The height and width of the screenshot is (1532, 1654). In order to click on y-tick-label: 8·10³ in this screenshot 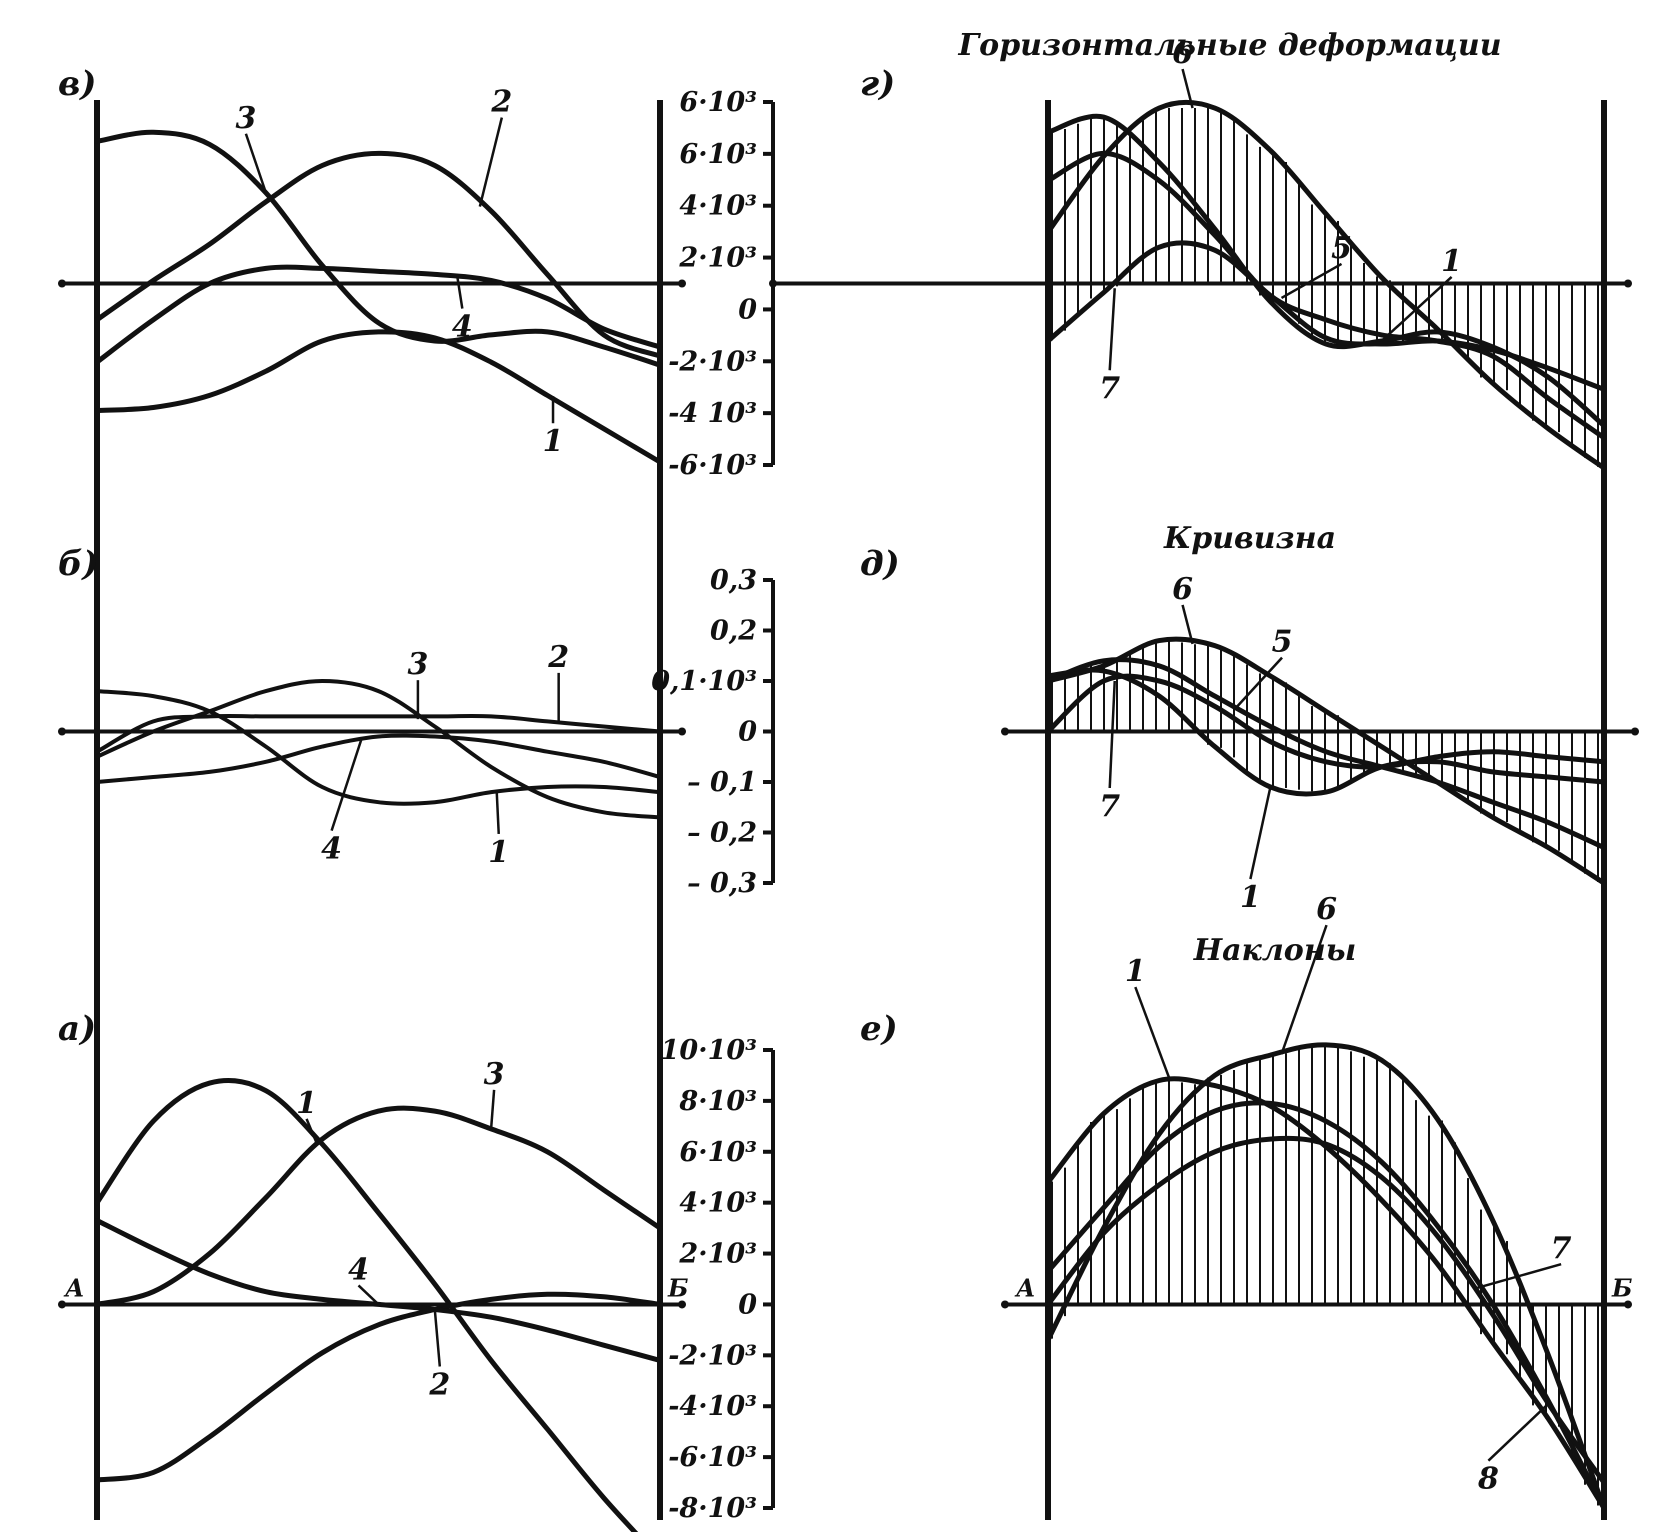, I will do `click(717, 1101)`.